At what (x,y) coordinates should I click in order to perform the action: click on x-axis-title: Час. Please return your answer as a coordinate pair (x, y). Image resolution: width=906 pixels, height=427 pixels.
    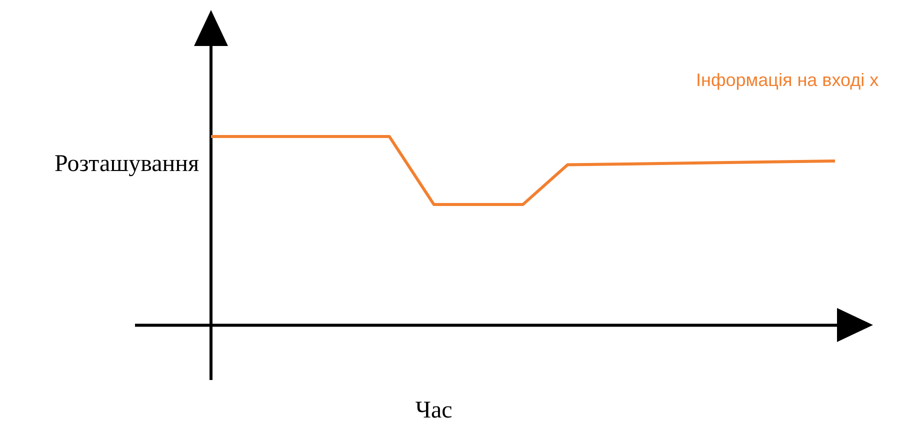
    Looking at the image, I should click on (433, 410).